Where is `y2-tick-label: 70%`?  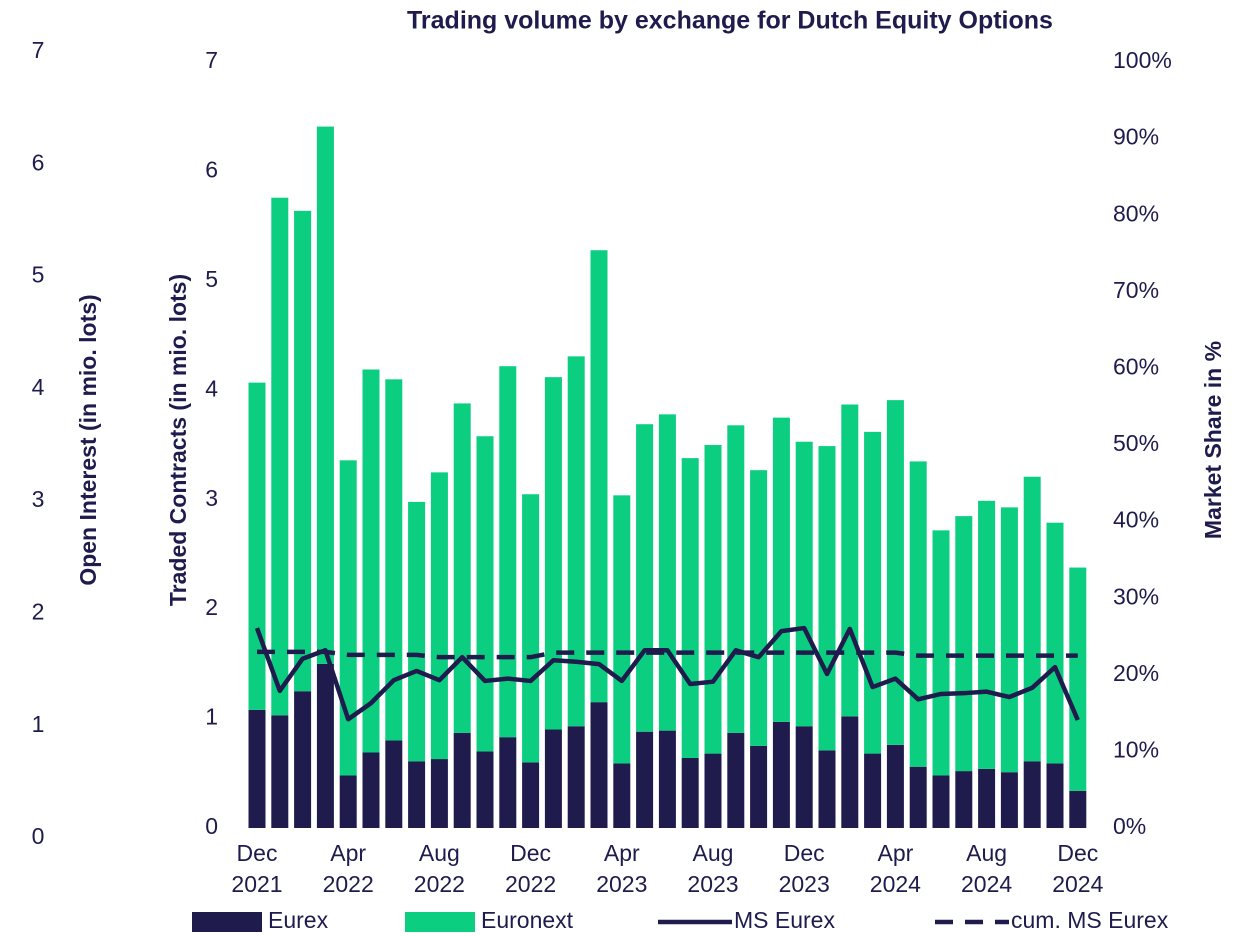
y2-tick-label: 70% is located at coordinates (1136, 290).